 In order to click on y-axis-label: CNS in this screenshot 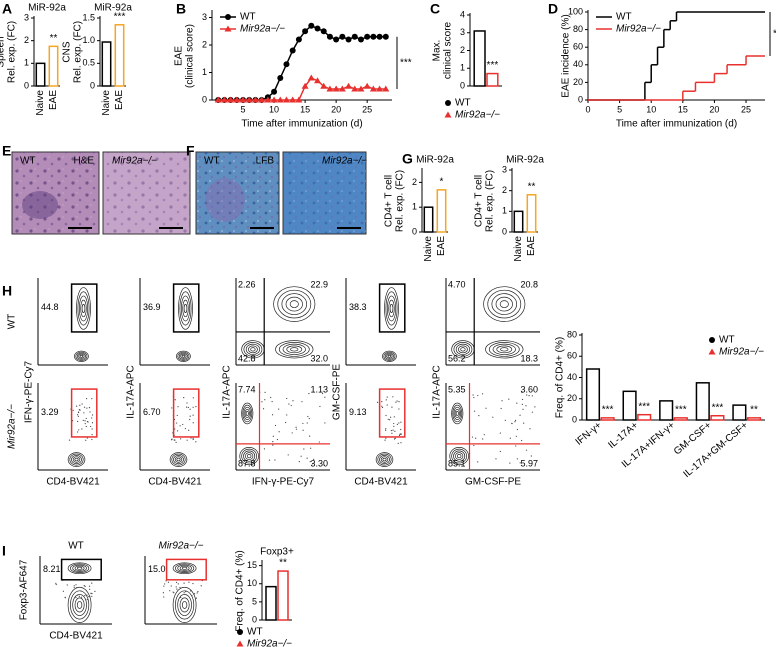, I will do `click(67, 51)`.